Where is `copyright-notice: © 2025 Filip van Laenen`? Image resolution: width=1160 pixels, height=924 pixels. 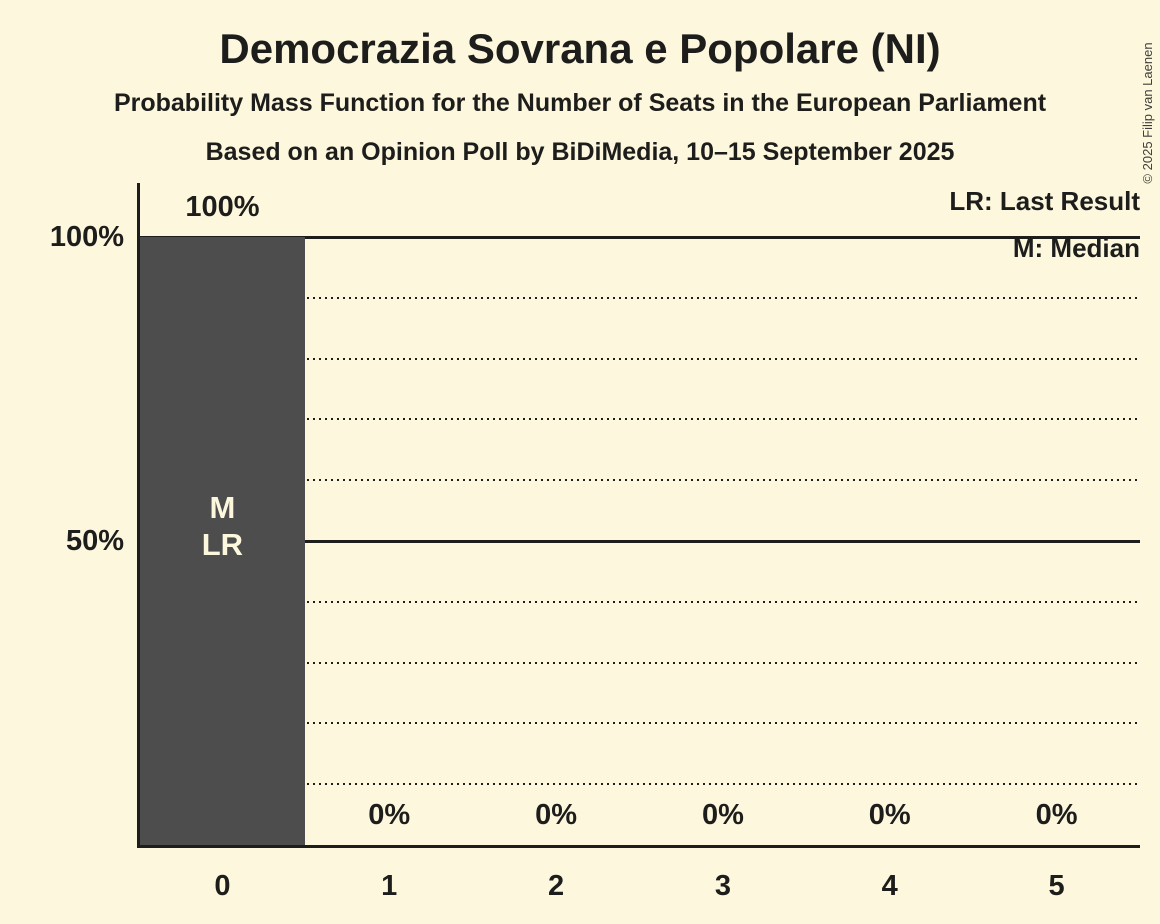
copyright-notice: © 2025 Filip van Laenen is located at coordinates (1147, 113).